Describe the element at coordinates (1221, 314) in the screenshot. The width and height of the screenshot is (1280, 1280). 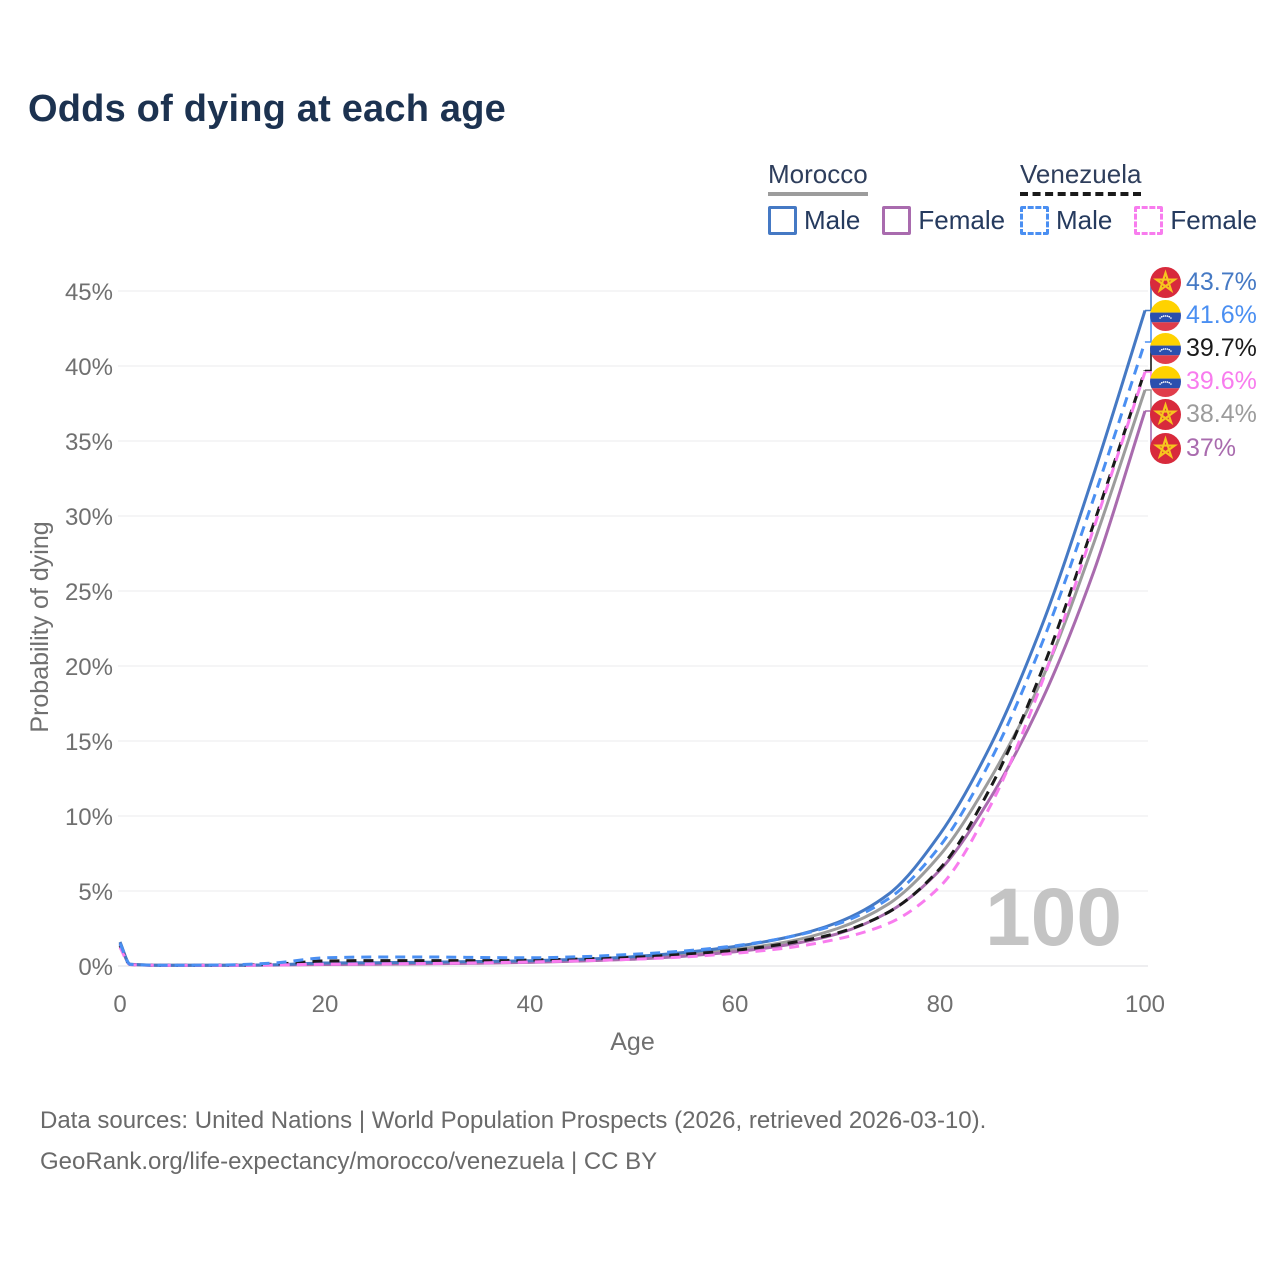
I see `series-end-value: 41.6%` at that location.